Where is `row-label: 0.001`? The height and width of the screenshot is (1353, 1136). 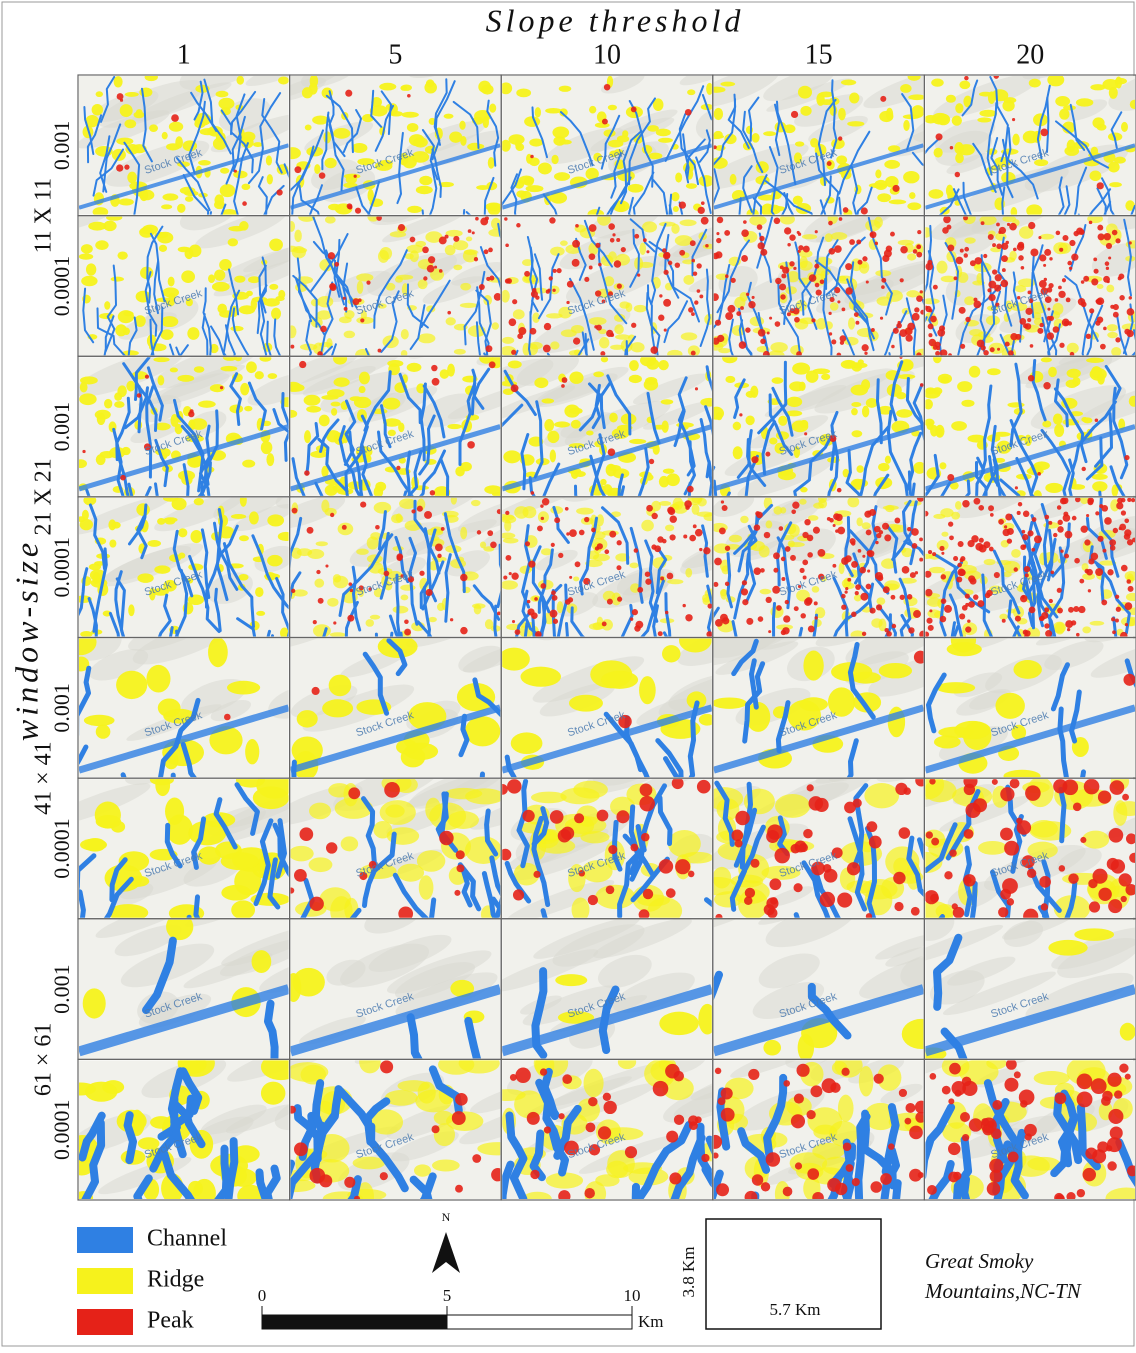
row-label: 0.001 is located at coordinates (61, 708).